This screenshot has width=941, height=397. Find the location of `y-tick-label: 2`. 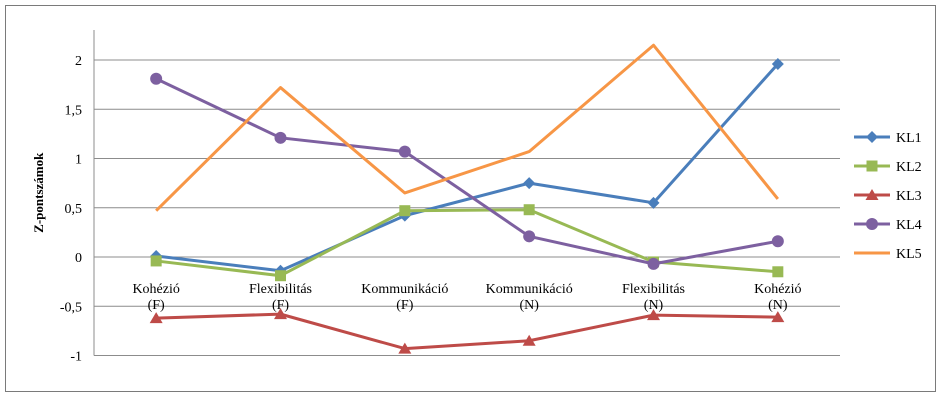

y-tick-label: 2 is located at coordinates (78, 61).